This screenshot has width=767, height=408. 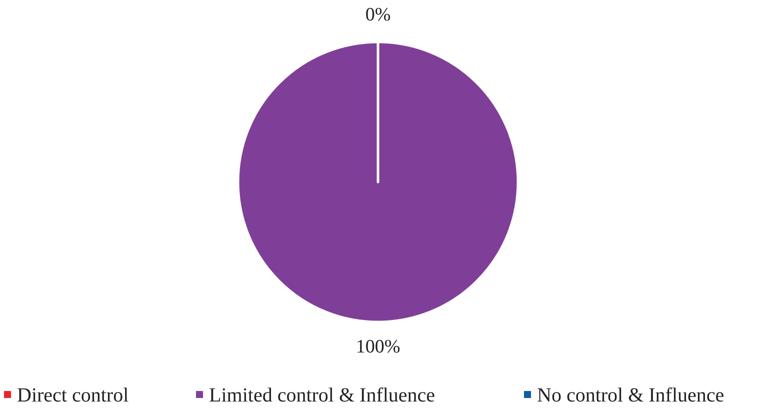 I want to click on legend-label: Direct control, so click(x=73, y=395).